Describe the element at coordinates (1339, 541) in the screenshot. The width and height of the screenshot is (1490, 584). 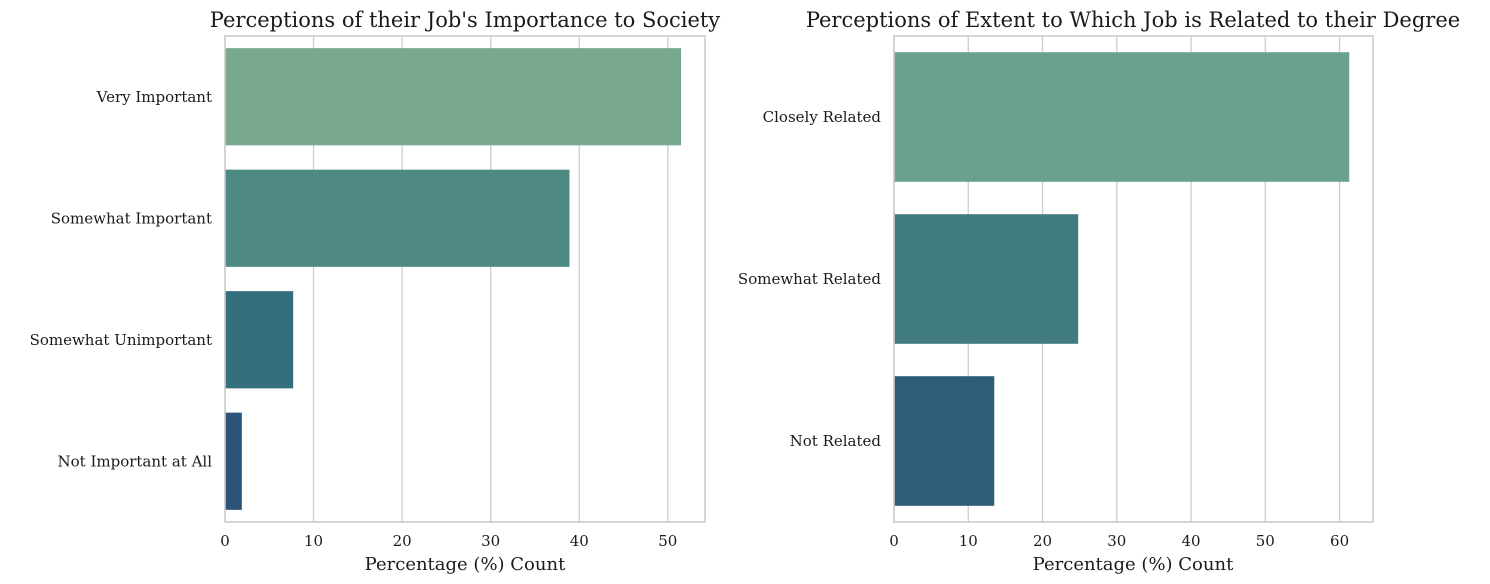
I see `x-tick-label: 60` at that location.